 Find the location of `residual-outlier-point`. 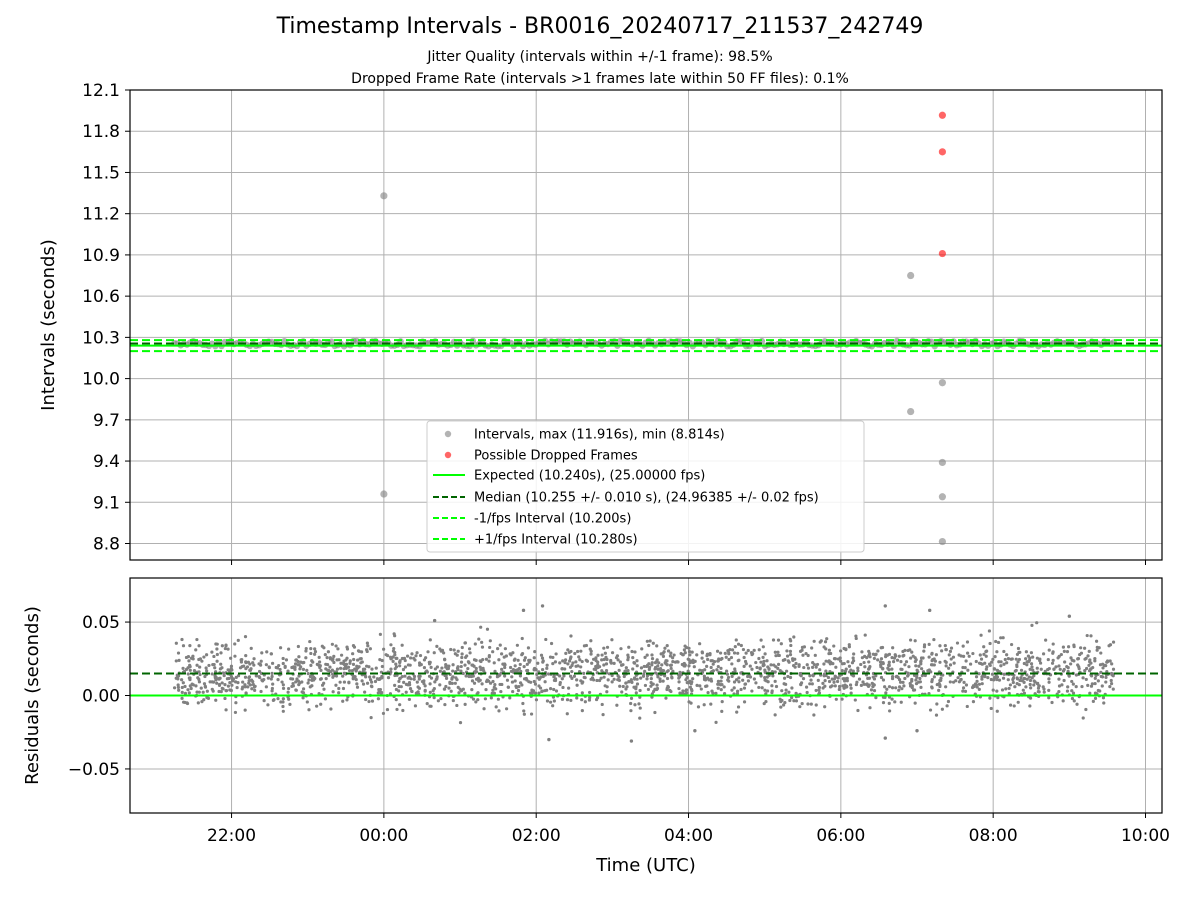

residual-outlier-point is located at coordinates (1069, 616).